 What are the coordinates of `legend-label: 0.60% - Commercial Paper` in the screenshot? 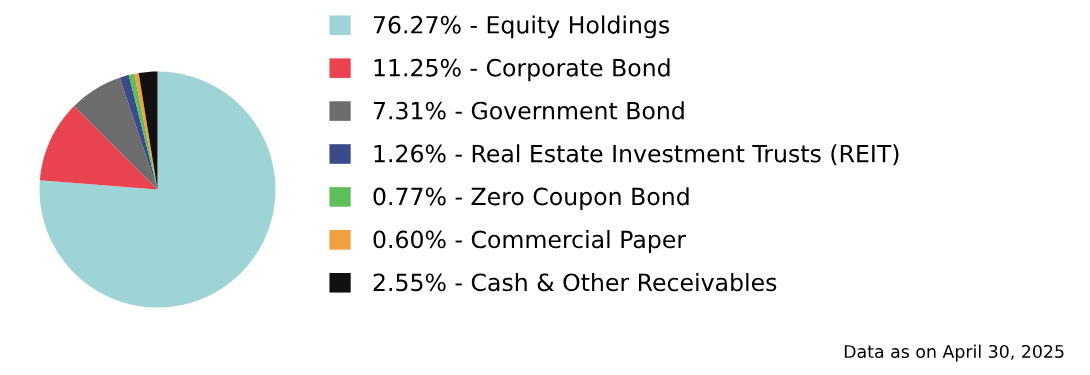 It's located at (530, 241).